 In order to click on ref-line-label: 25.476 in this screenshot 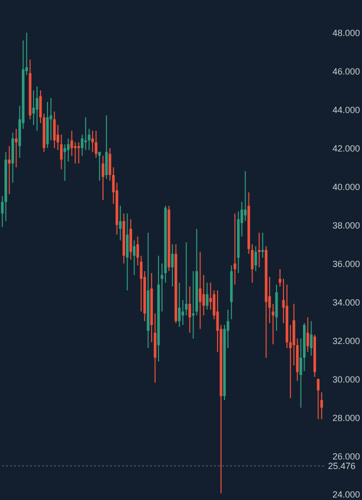, I will do `click(342, 465)`.